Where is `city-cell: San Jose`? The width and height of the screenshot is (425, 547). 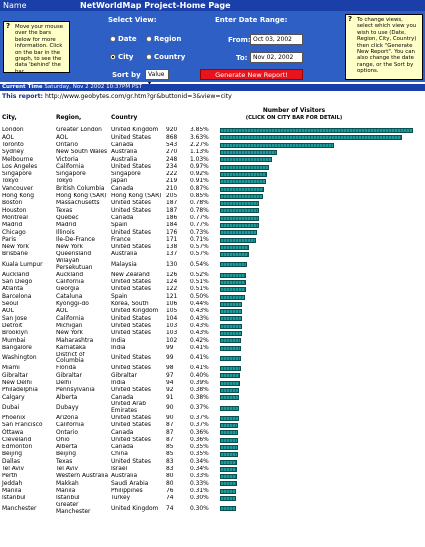
city-cell: San Jose is located at coordinates (14, 318).